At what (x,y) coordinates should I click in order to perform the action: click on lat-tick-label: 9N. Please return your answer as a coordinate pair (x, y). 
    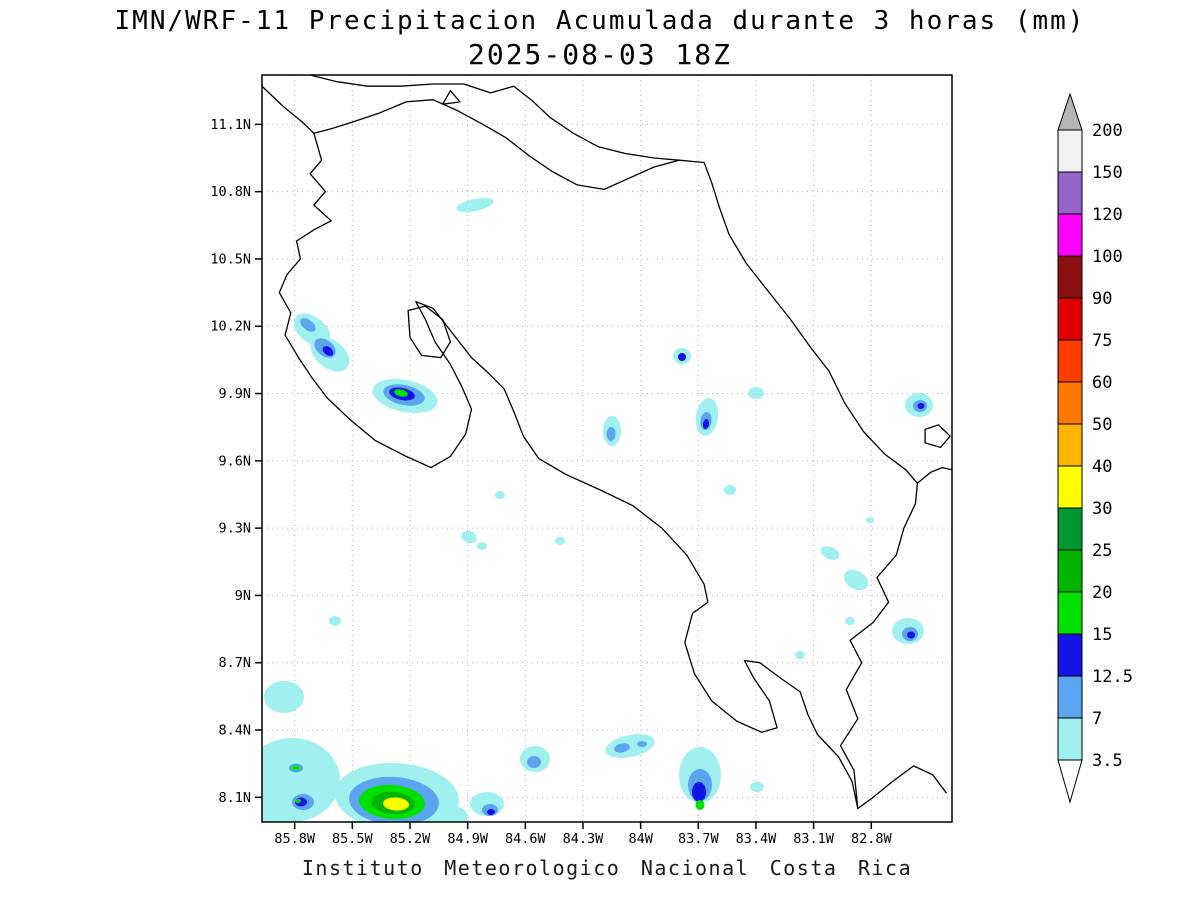
    Looking at the image, I should click on (243, 596).